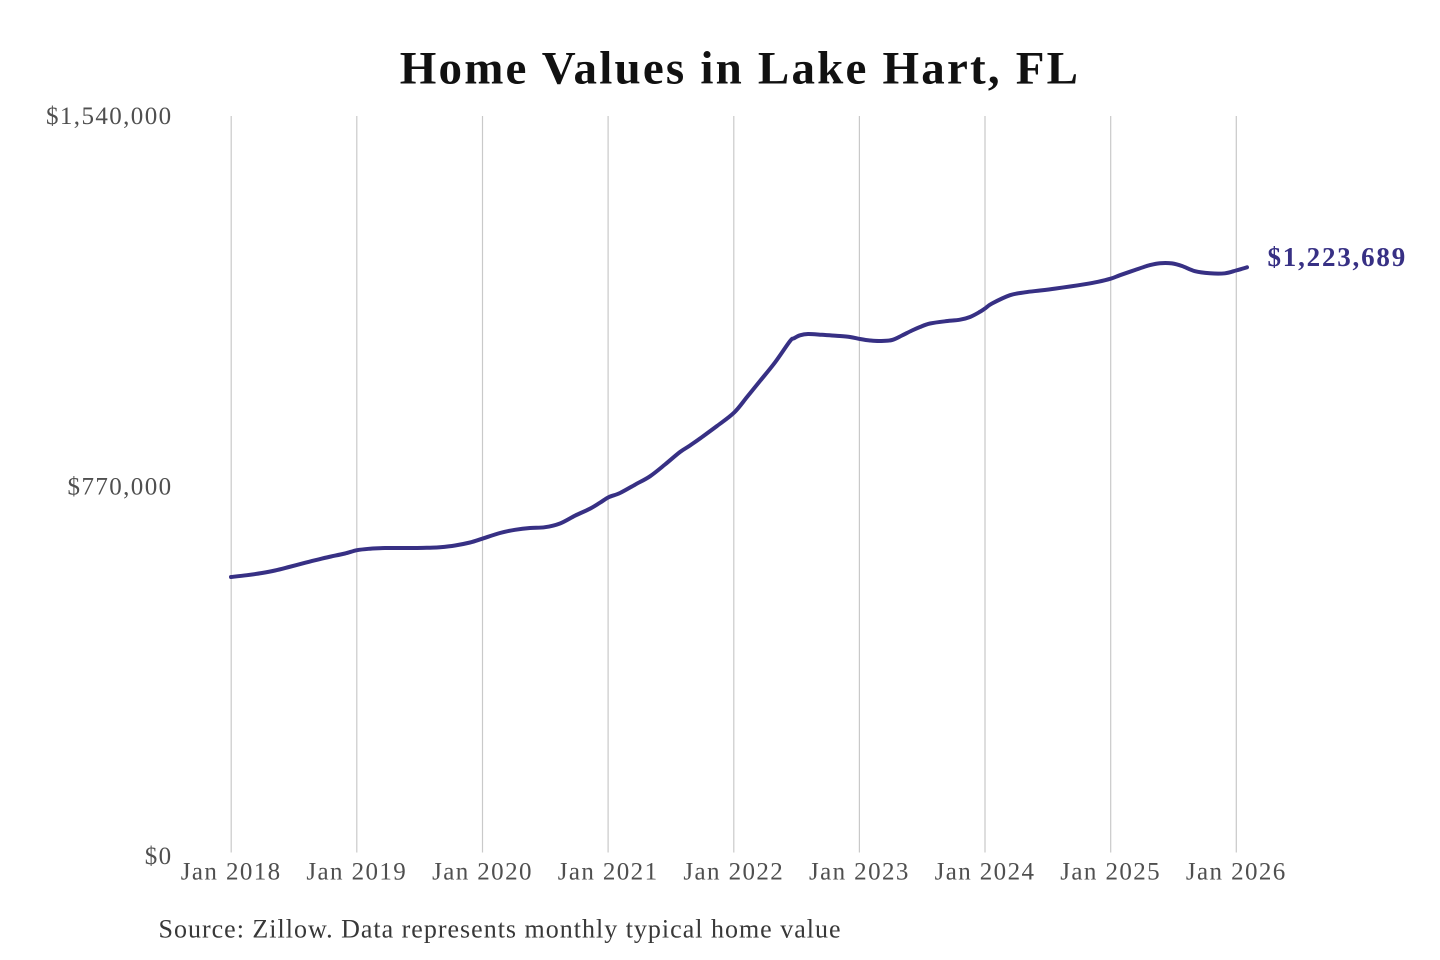  What do you see at coordinates (231, 871) in the screenshot?
I see `svg-text: Jan 2018` at bounding box center [231, 871].